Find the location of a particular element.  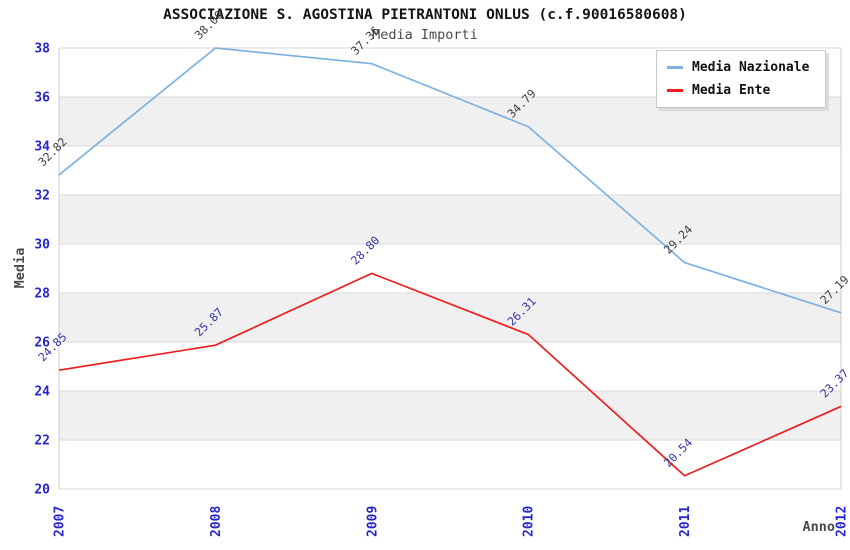

y-tick-label: 28 is located at coordinates (42, 294).